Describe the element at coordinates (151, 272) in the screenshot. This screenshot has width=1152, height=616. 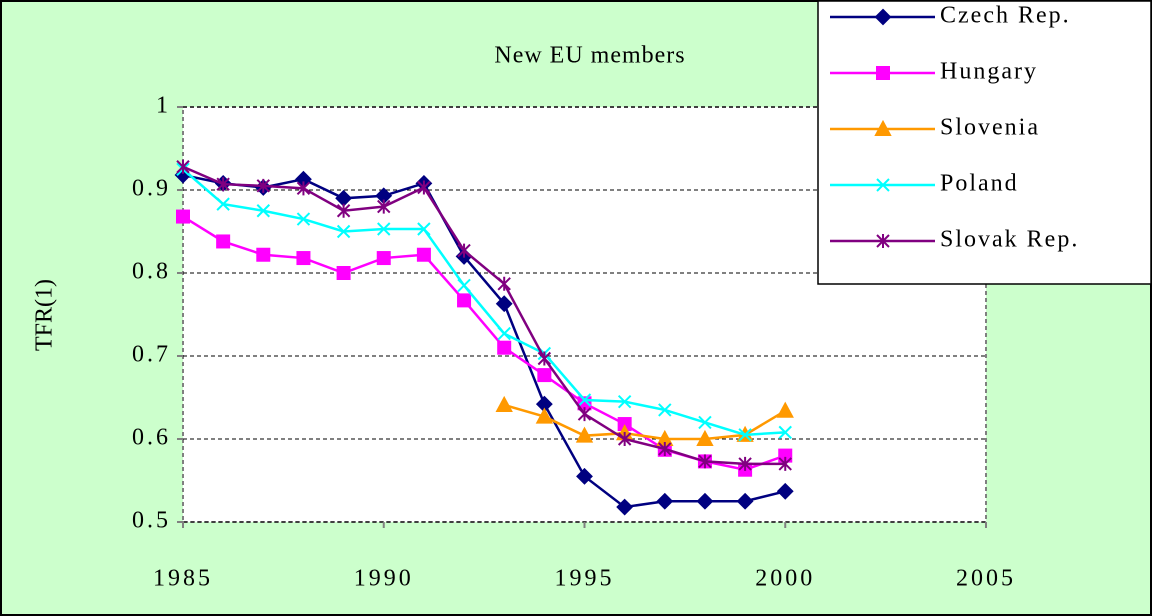
I see `y-tick-label: 0.8` at that location.